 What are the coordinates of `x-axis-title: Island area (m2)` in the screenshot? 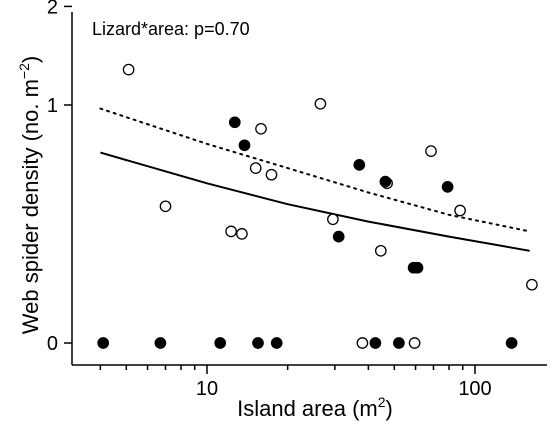 It's located at (315, 407).